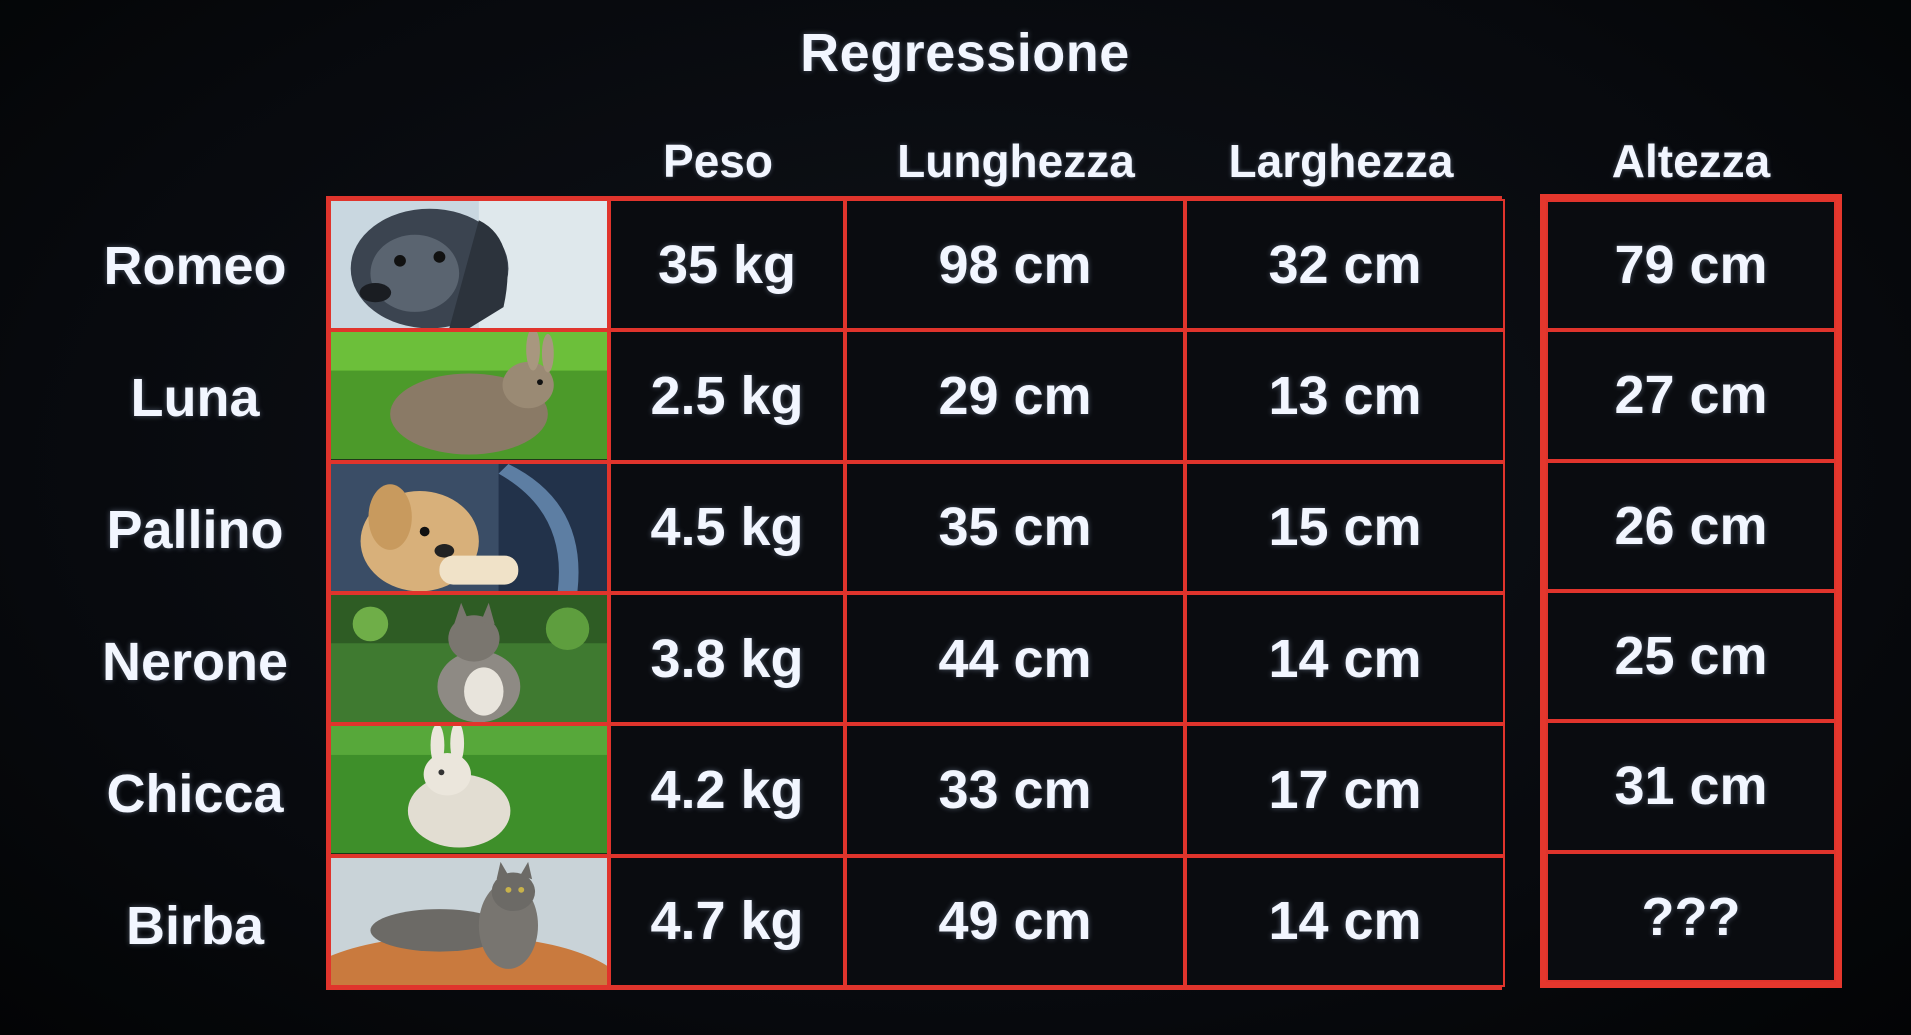 The width and height of the screenshot is (1911, 1035). What do you see at coordinates (1345, 921) in the screenshot?
I see `cell-larghezza-birba: 14 cm` at bounding box center [1345, 921].